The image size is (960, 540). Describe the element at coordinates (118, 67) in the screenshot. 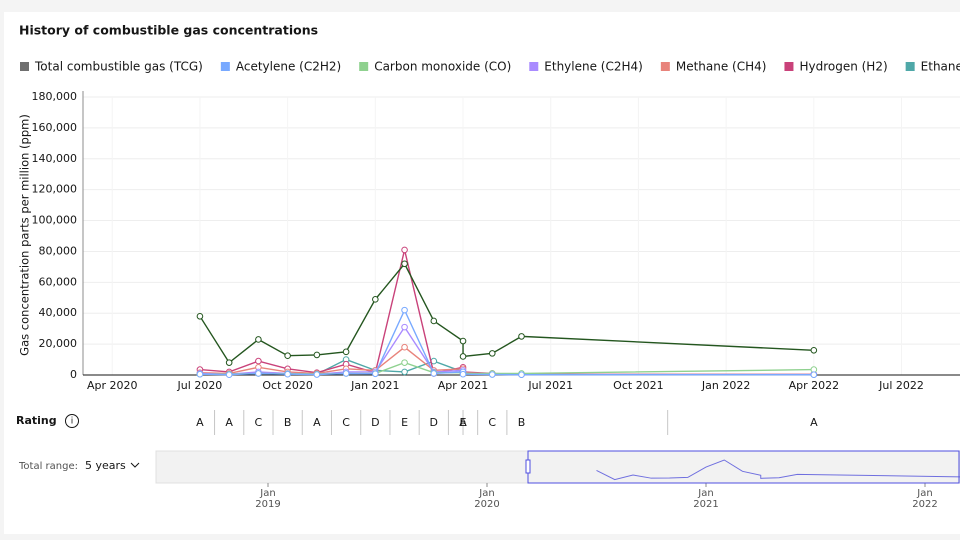

I see `legend-label: Total combustible gas (TCG)` at that location.